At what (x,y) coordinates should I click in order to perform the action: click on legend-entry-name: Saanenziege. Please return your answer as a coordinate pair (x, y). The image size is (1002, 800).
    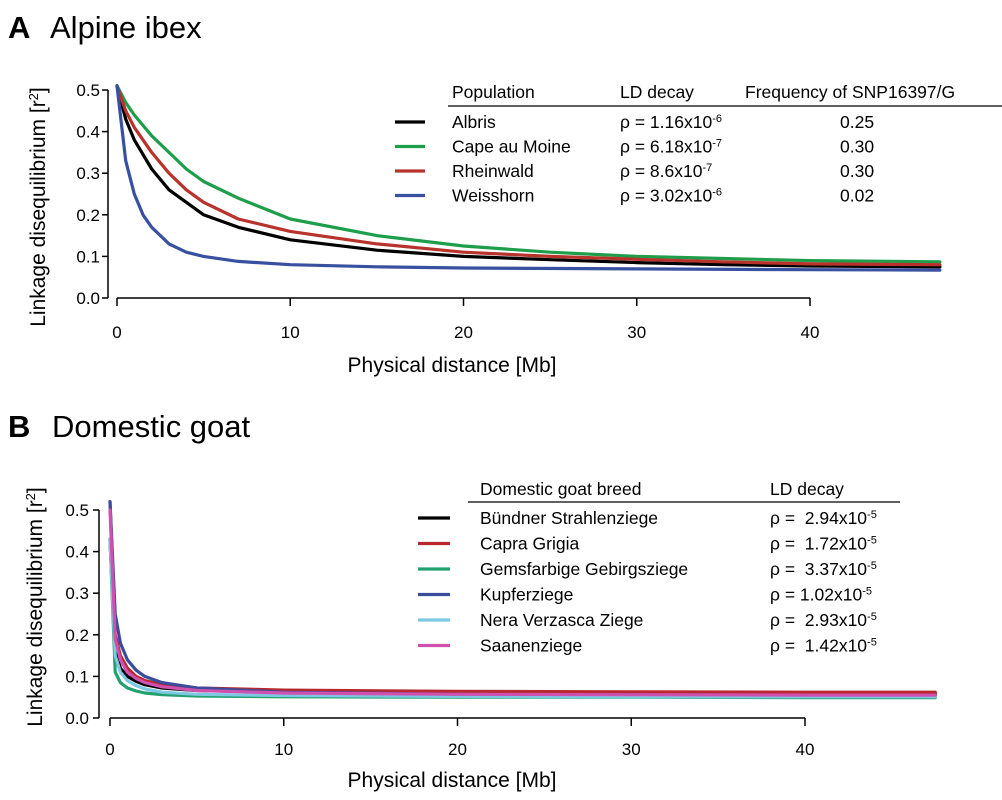
    Looking at the image, I should click on (531, 646).